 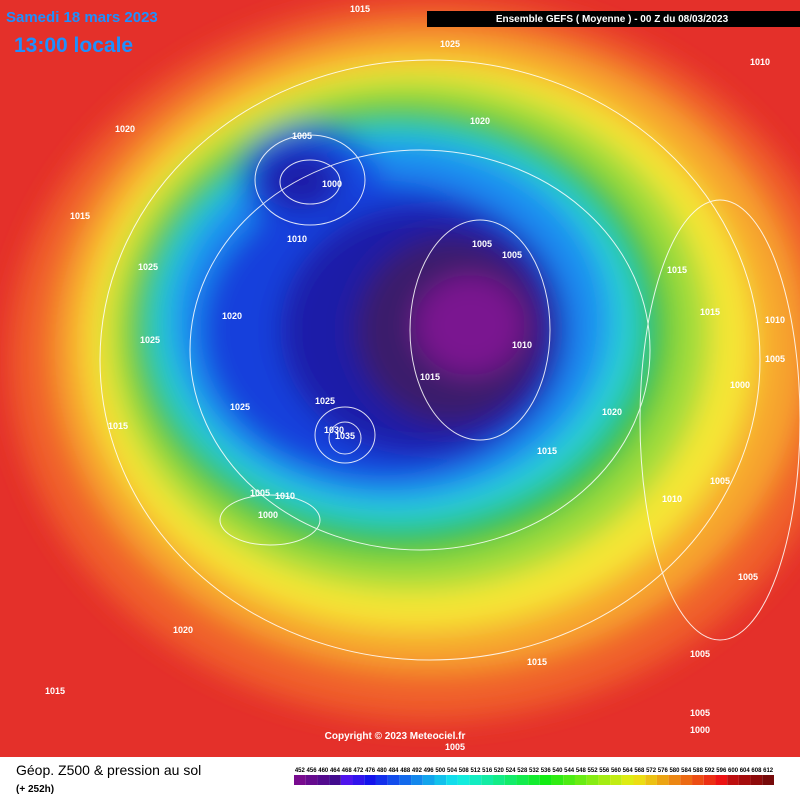 What do you see at coordinates (108, 770) in the screenshot?
I see `footer-title: Géop. Z500 & pression au sol` at bounding box center [108, 770].